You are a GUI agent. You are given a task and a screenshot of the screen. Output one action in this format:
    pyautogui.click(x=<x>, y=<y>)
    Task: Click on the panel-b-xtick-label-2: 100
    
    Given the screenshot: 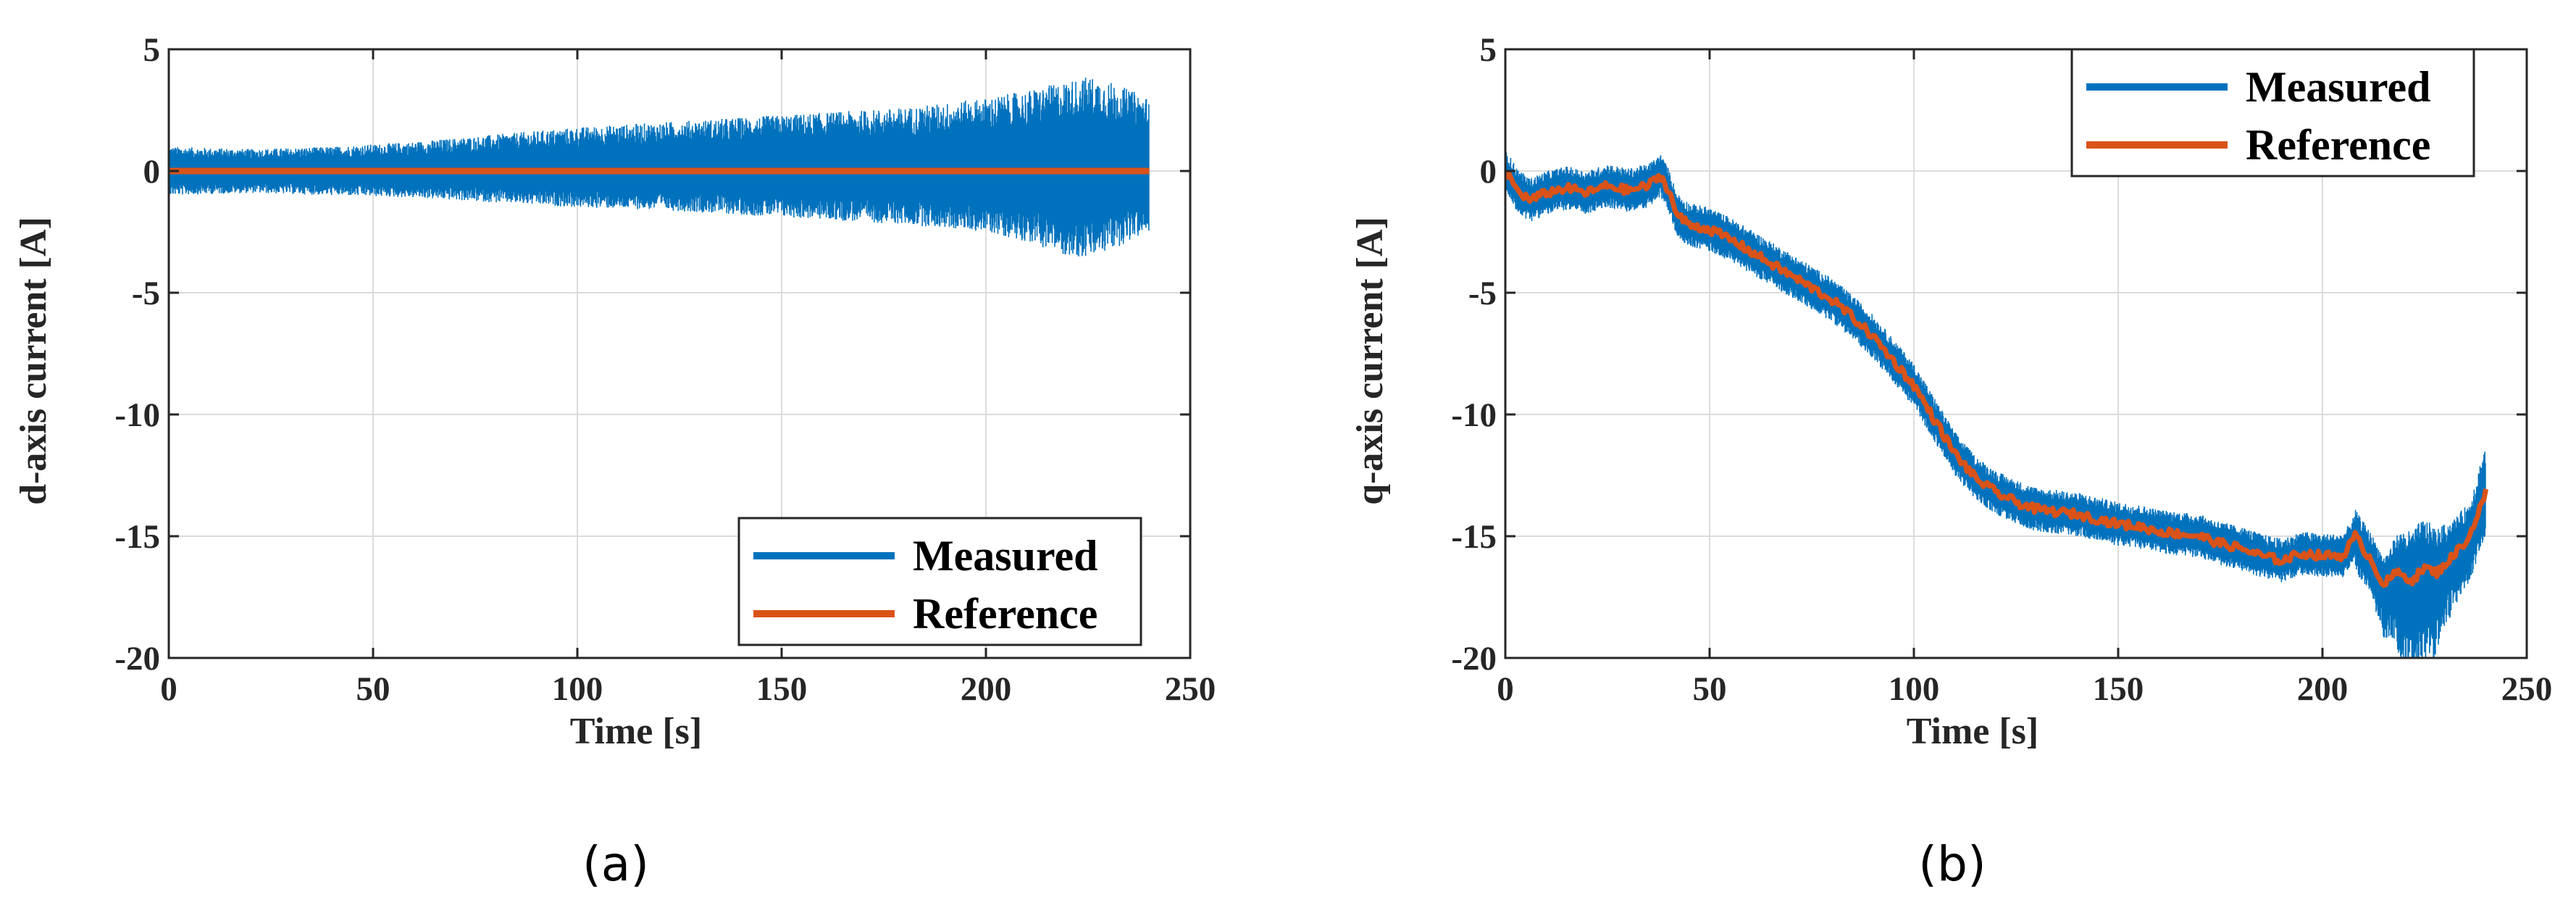 What is the action you would take?
    pyautogui.click(x=1914, y=689)
    